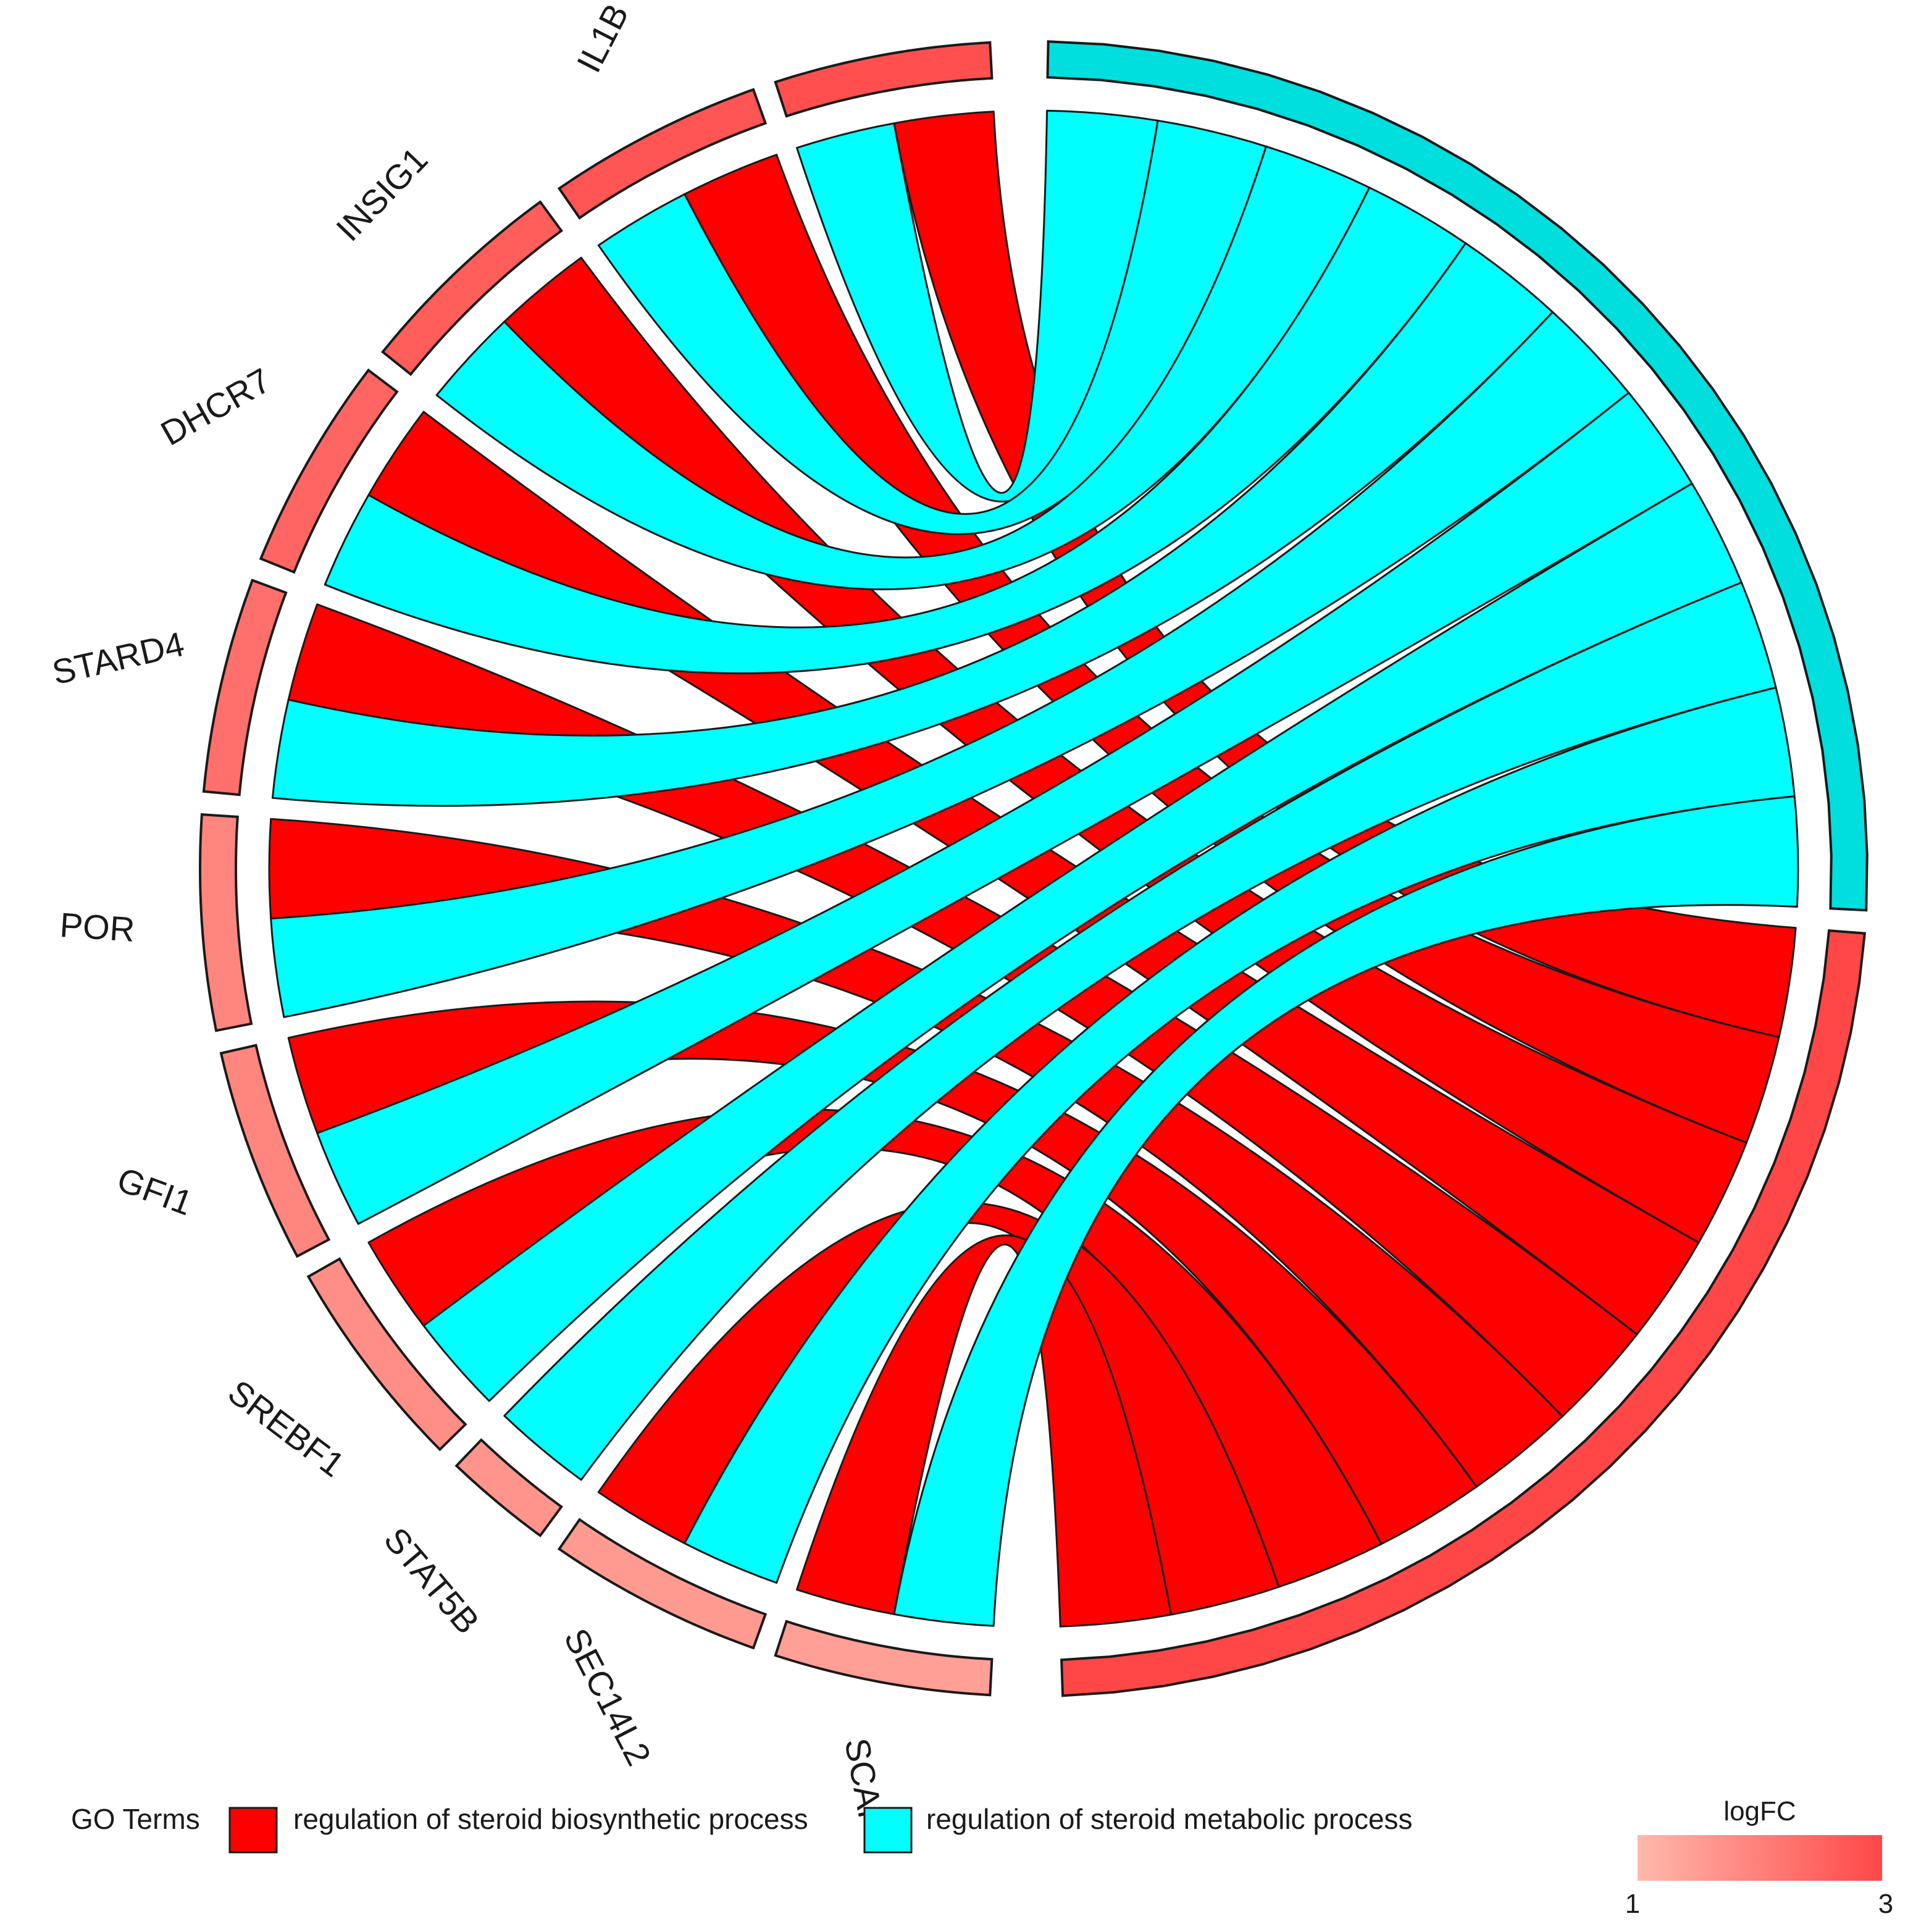  I want to click on gene-label-insig1: INSIG1, so click(381, 194).